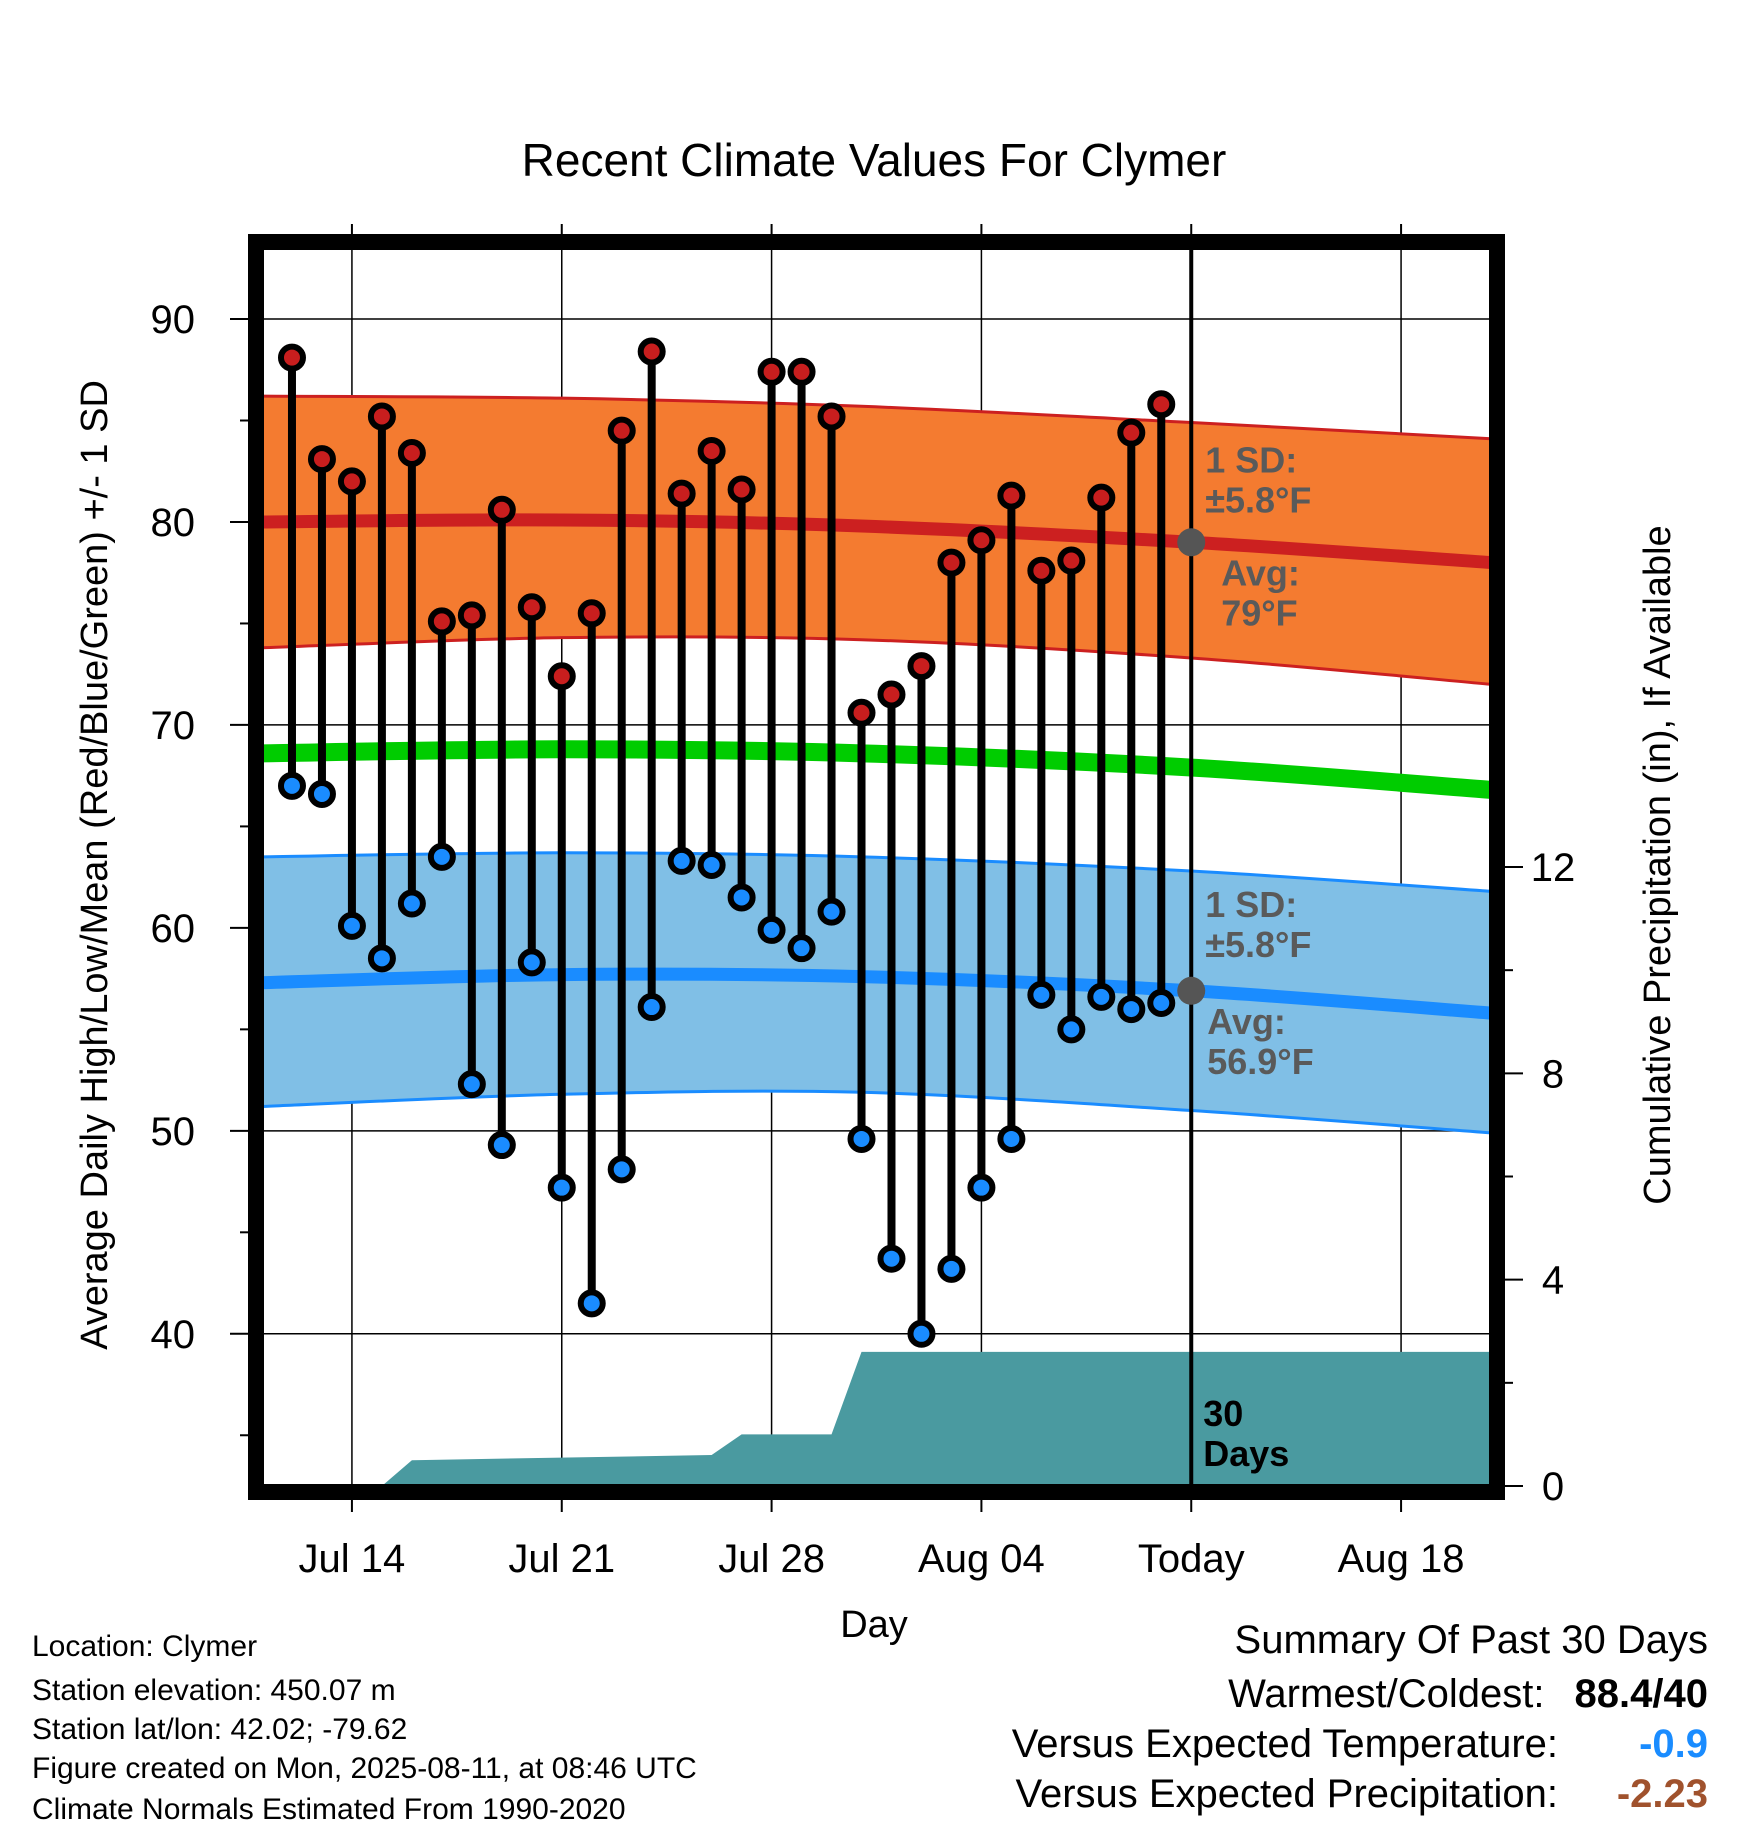 The image size is (1748, 1828). I want to click on summary-heading: Summary Of Past 30 Days, so click(1471, 1640).